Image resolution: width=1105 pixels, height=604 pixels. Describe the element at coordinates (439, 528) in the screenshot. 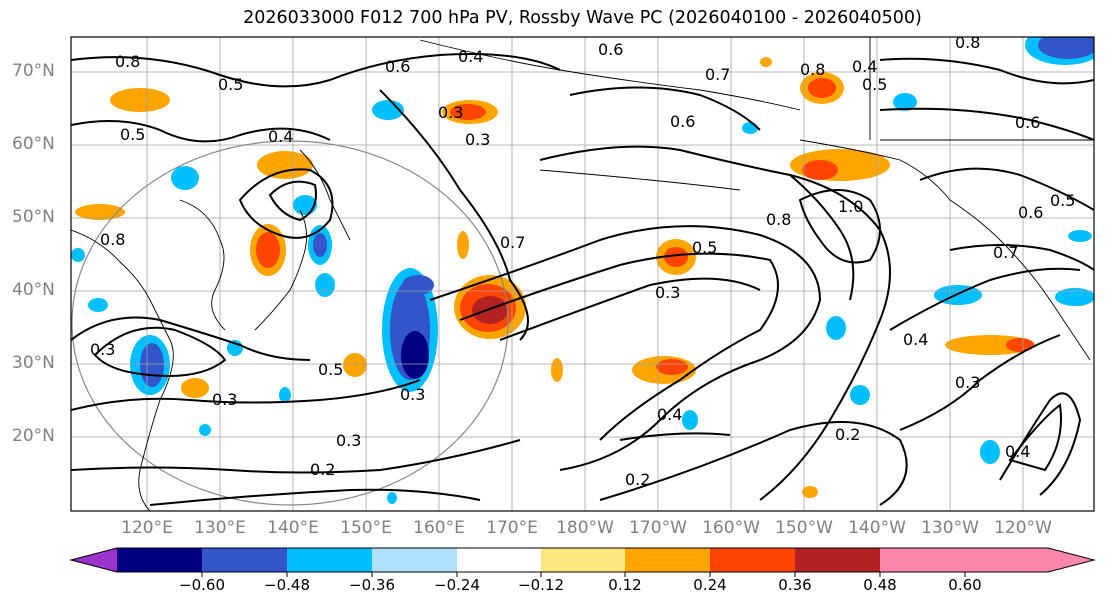

I see `lon-label: 160°E` at that location.